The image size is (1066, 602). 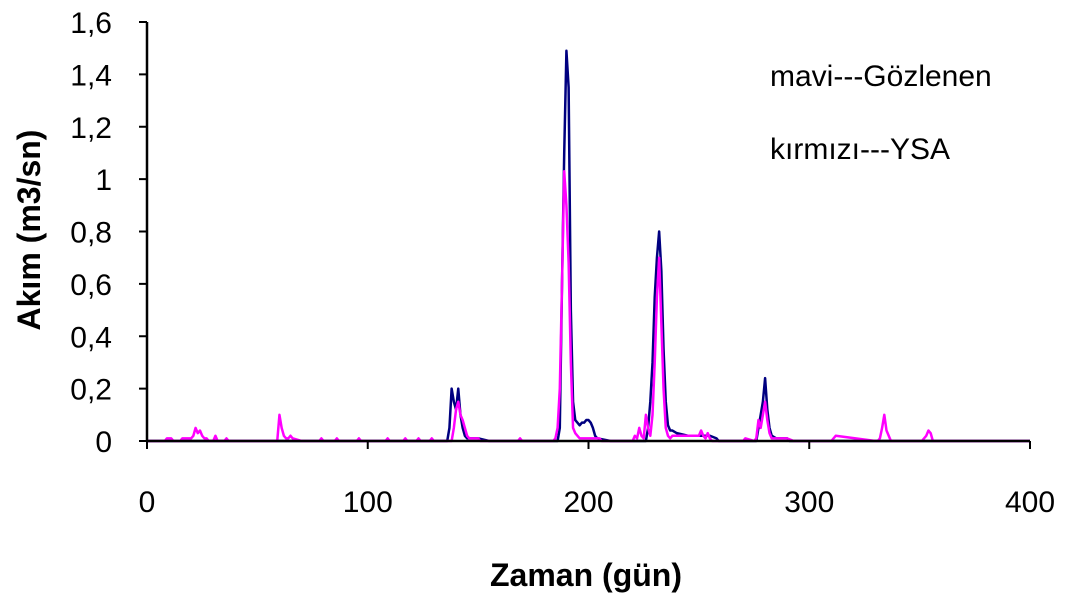 What do you see at coordinates (91, 285) in the screenshot?
I see `y-tick-label: 0,6` at bounding box center [91, 285].